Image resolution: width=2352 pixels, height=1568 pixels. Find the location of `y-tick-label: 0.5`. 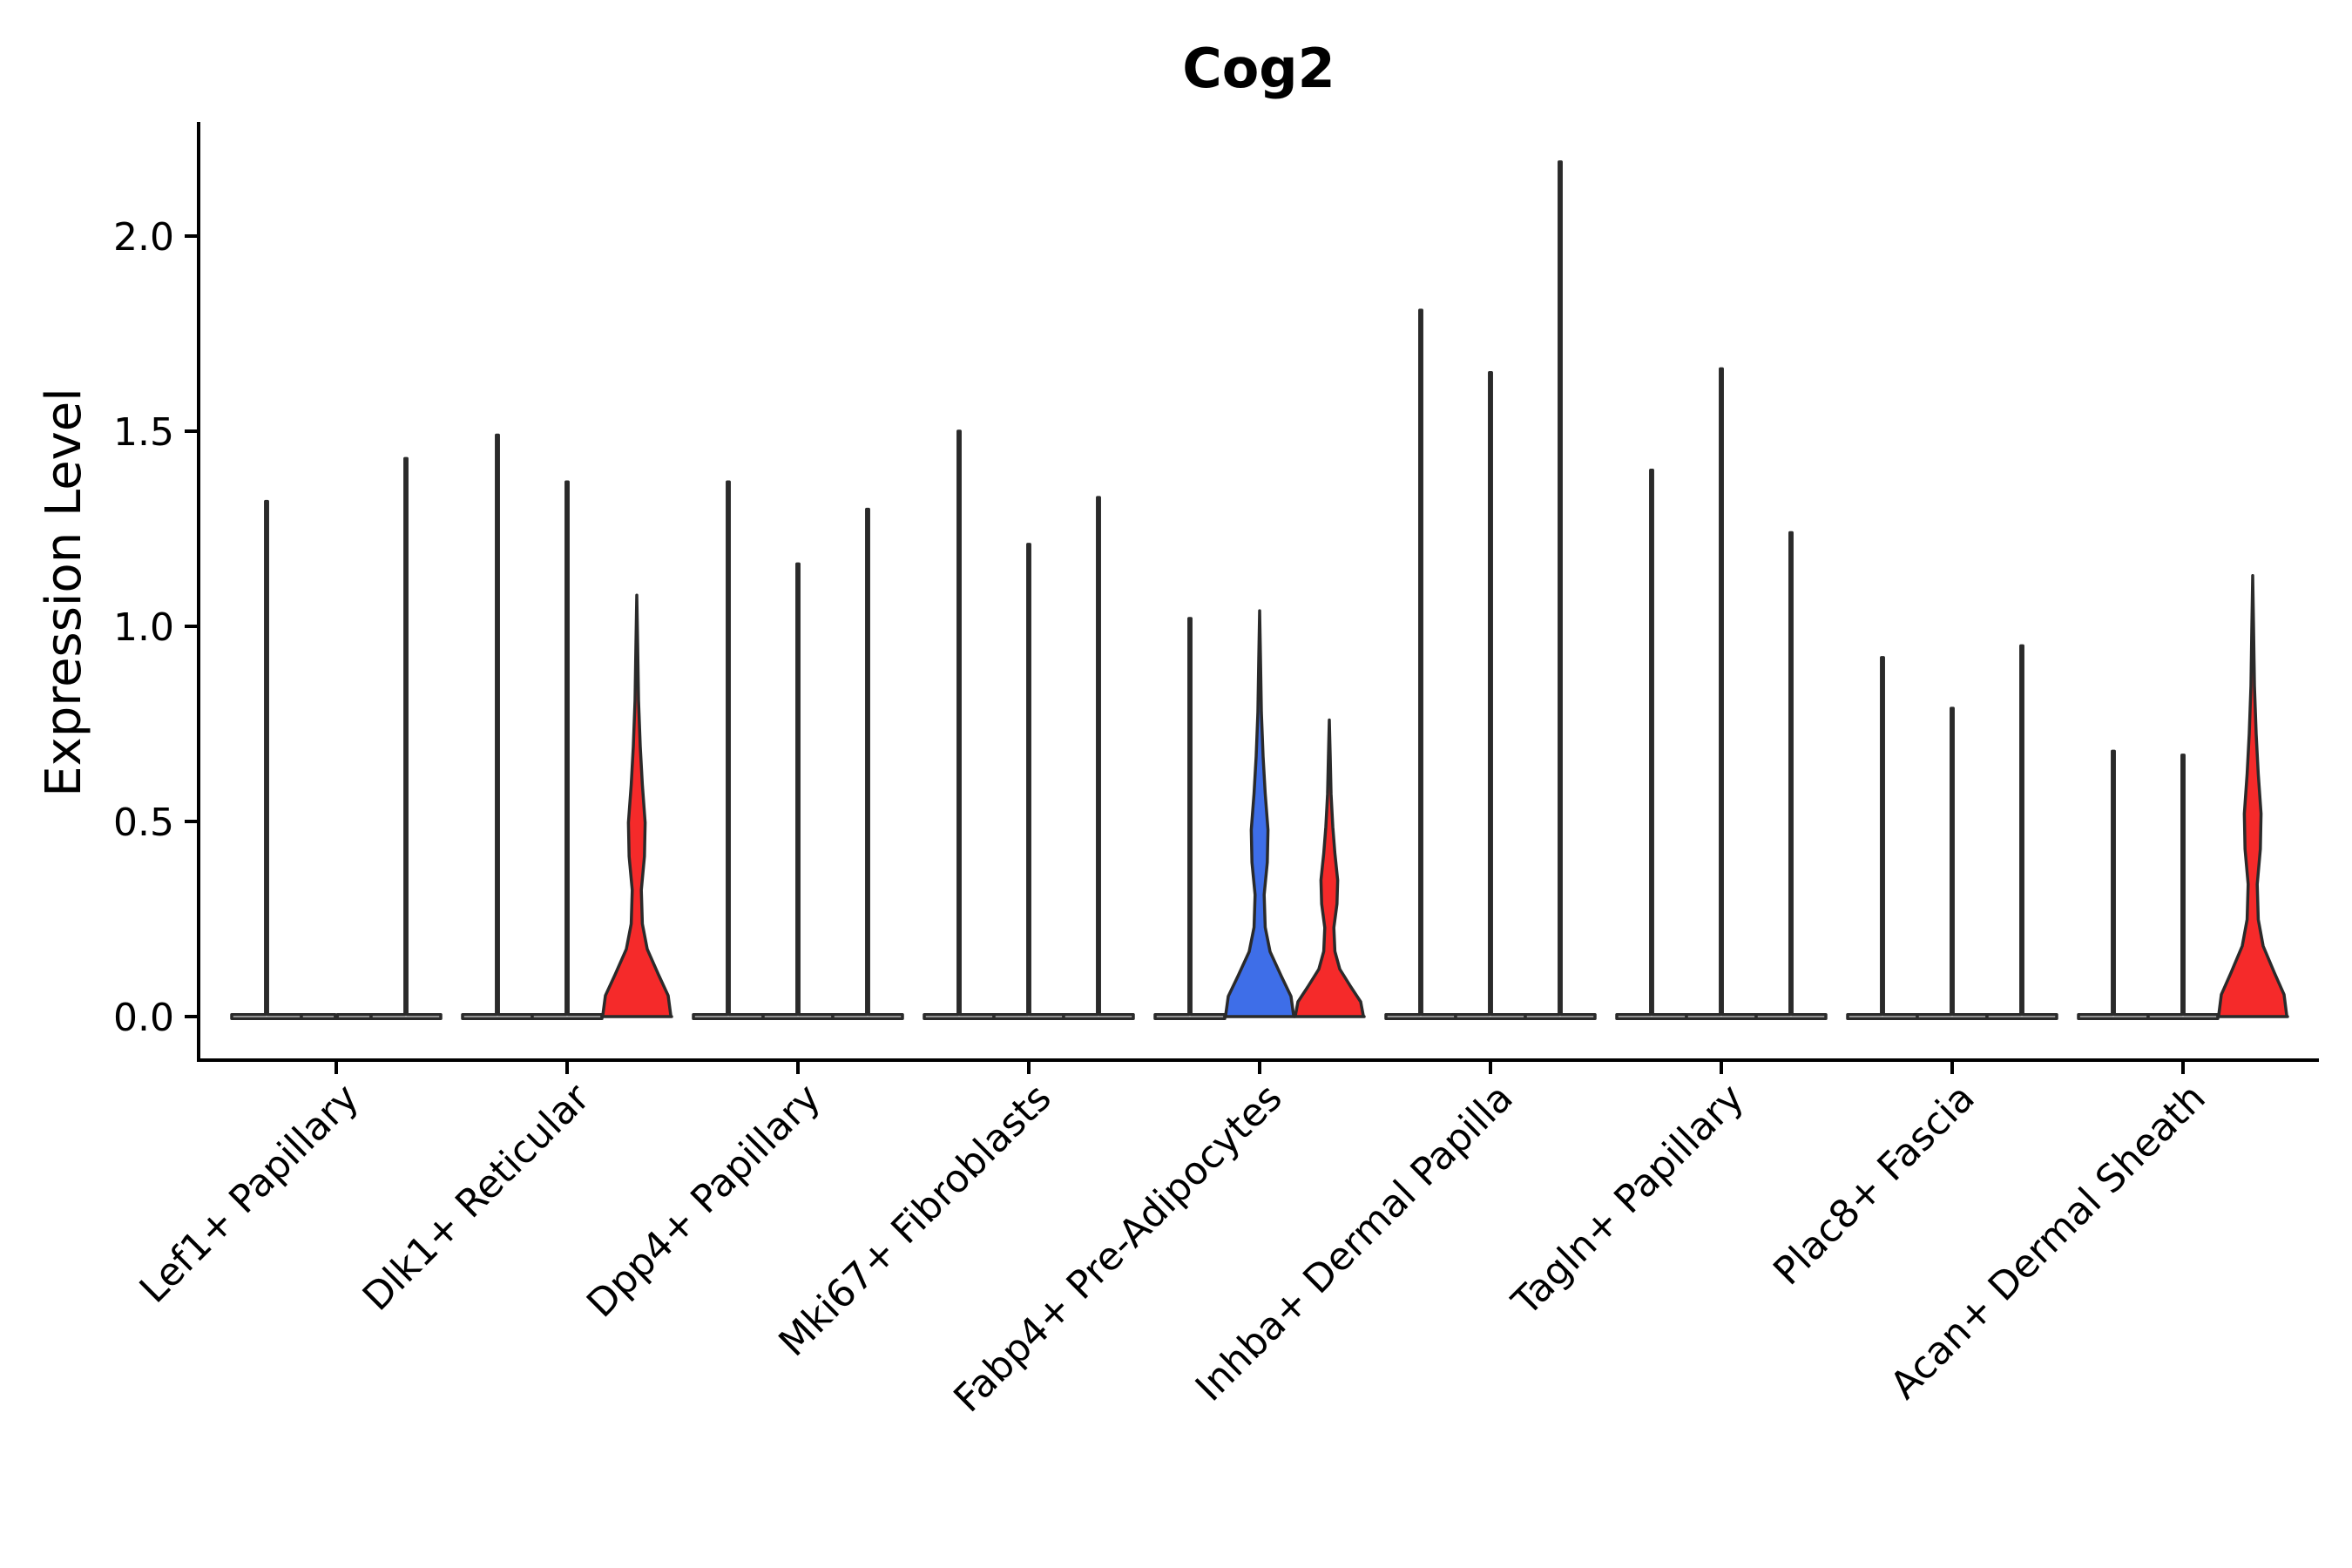

y-tick-label: 0.5 is located at coordinates (143, 823).